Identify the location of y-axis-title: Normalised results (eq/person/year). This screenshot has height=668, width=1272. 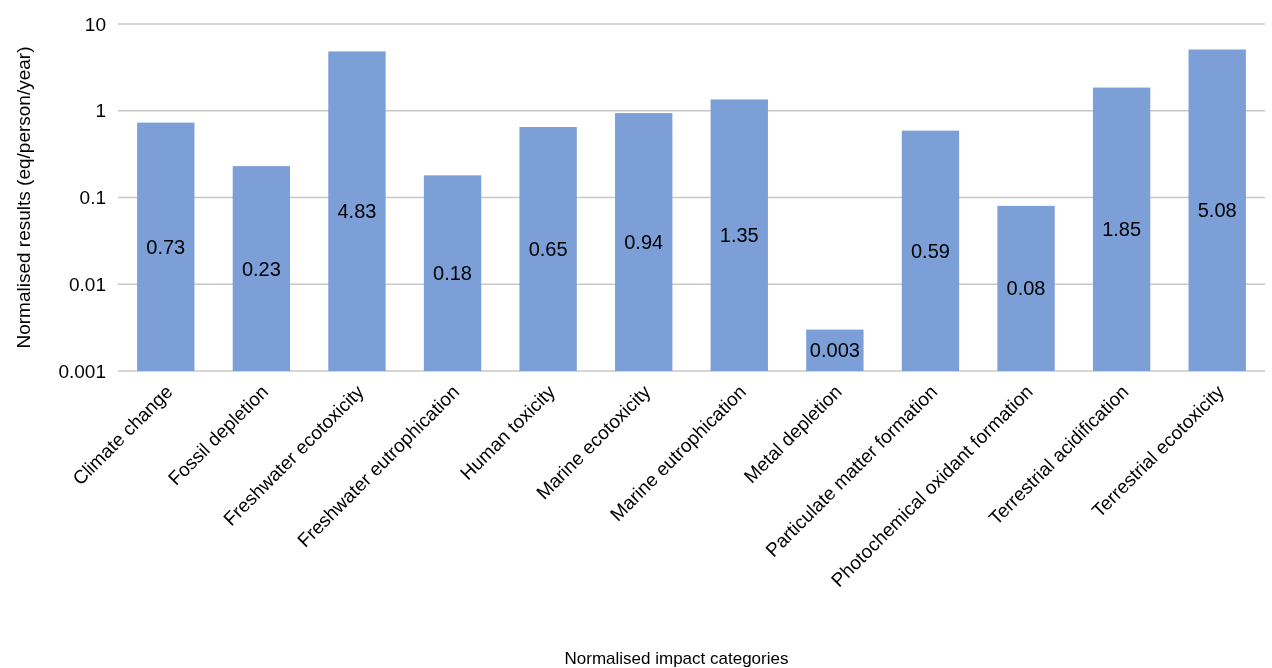
(23, 197).